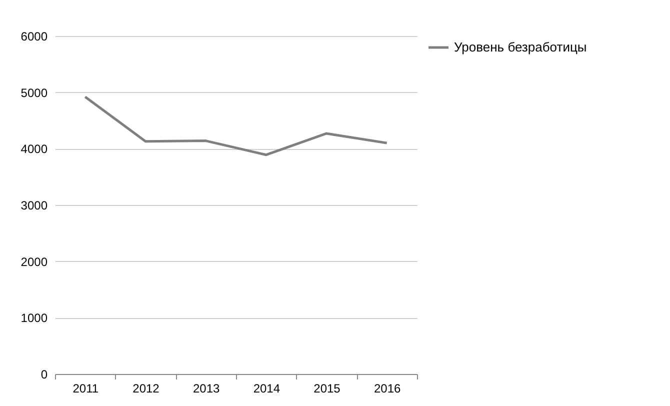  Describe the element at coordinates (34, 205) in the screenshot. I see `y-tick-label: 3000` at that location.